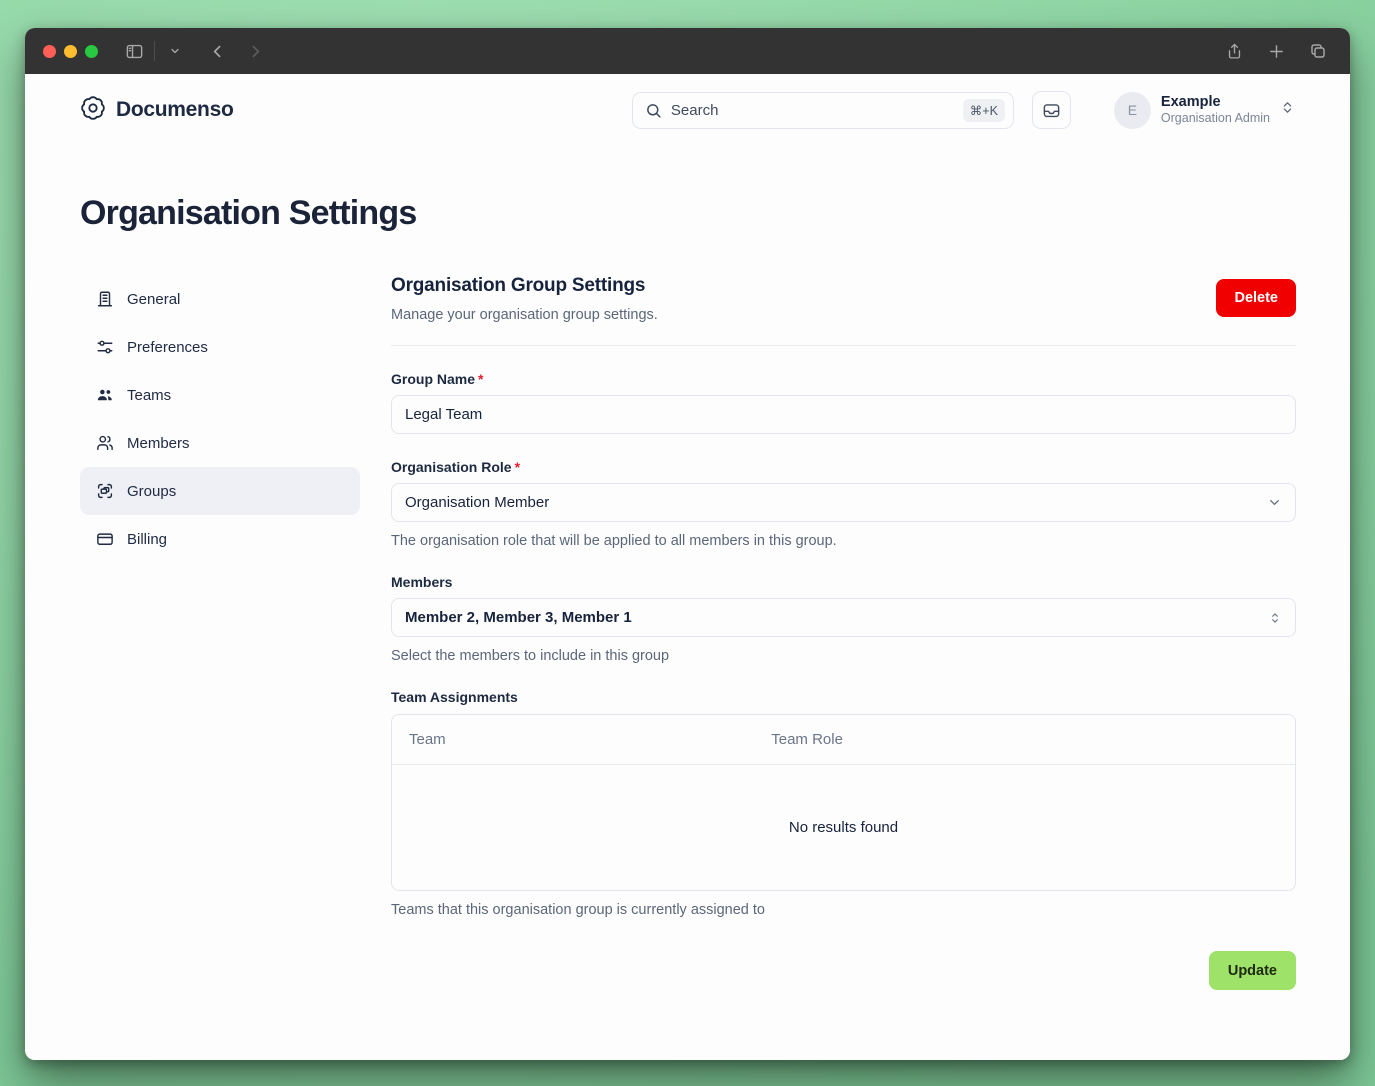 Image resolution: width=1375 pixels, height=1086 pixels. I want to click on avatar: E, so click(1132, 110).